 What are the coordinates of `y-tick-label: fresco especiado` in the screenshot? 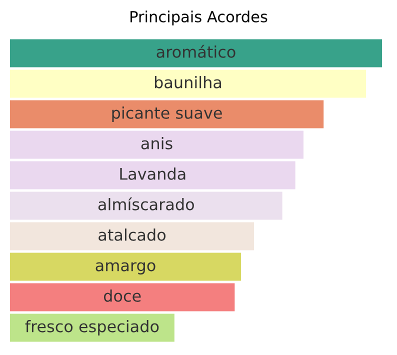 It's located at (92, 328).